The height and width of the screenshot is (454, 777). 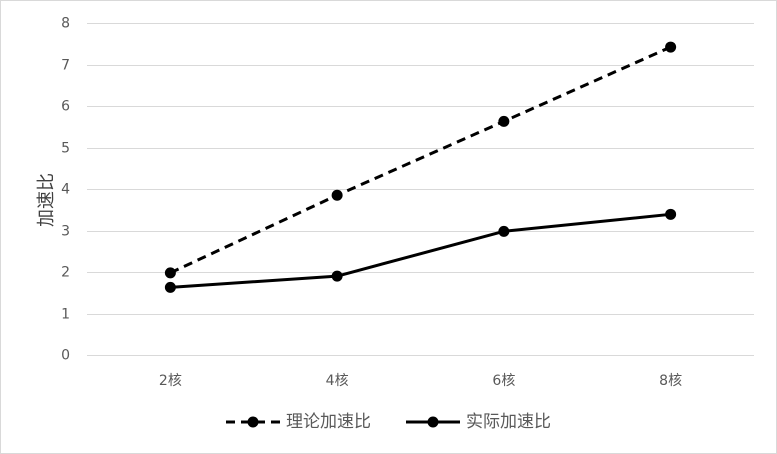 What do you see at coordinates (65, 149) in the screenshot?
I see `y-tick-label: 5` at bounding box center [65, 149].